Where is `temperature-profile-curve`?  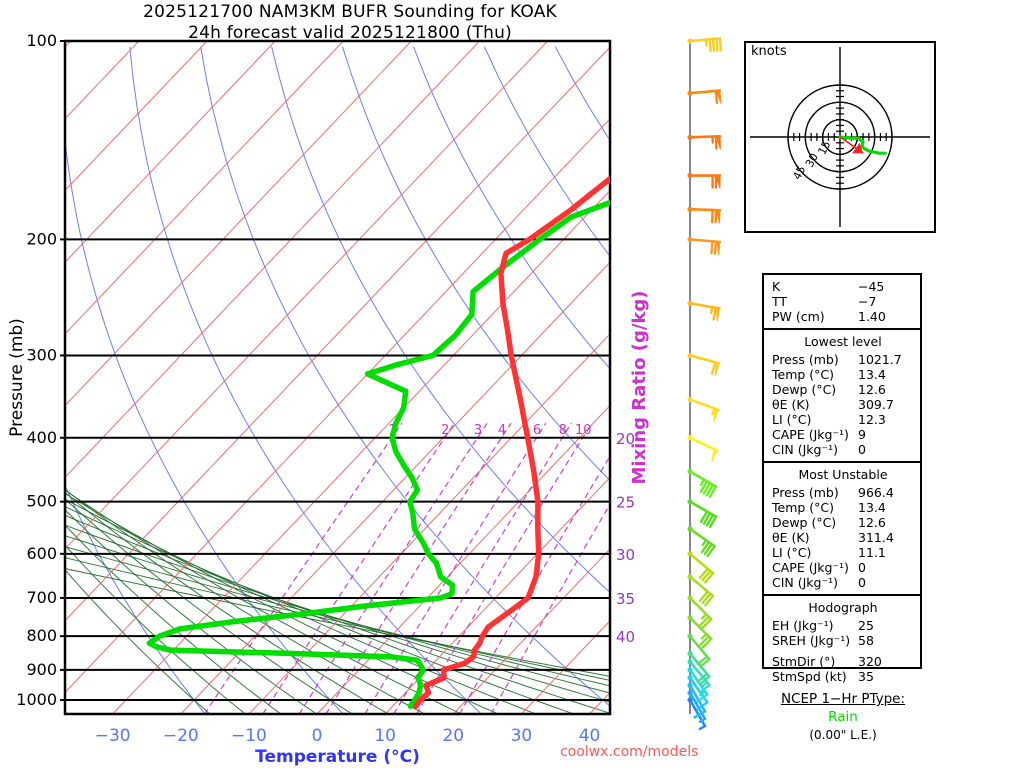 temperature-profile-curve is located at coordinates (511, 442).